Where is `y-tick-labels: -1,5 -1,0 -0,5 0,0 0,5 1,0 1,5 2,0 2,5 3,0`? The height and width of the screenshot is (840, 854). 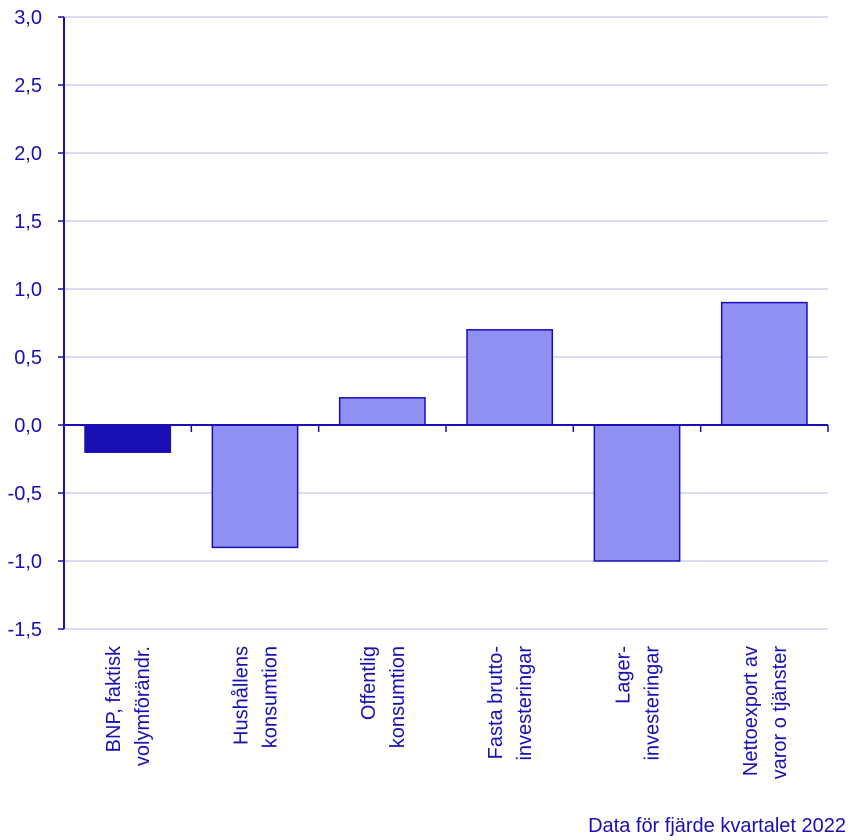
y-tick-labels: -1,5 -1,0 -0,5 0,0 0,5 1,0 1,5 2,0 2,5 3,0 is located at coordinates (25, 324).